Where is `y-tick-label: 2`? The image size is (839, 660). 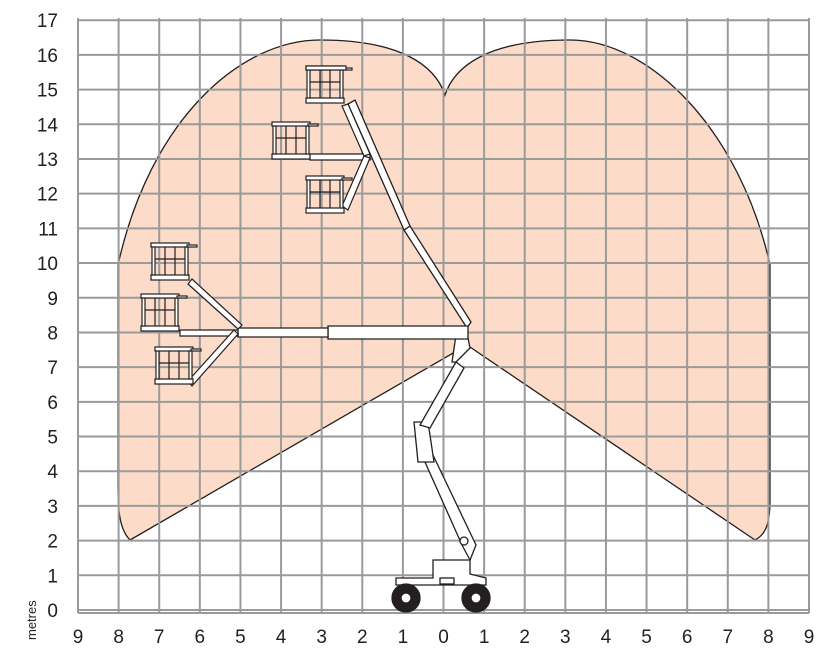
y-tick-label: 2 is located at coordinates (52, 542).